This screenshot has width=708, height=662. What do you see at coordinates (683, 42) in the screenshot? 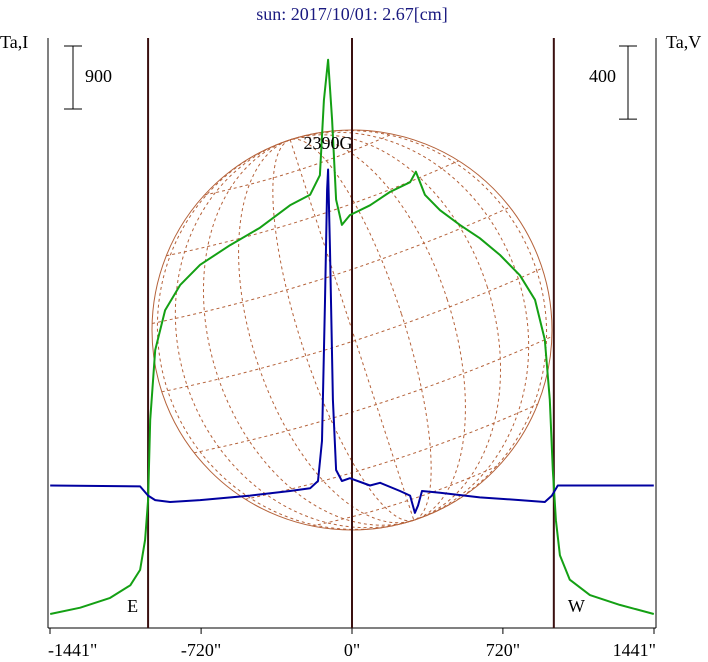
I see `y2-axis-label: Ta,V` at bounding box center [683, 42].